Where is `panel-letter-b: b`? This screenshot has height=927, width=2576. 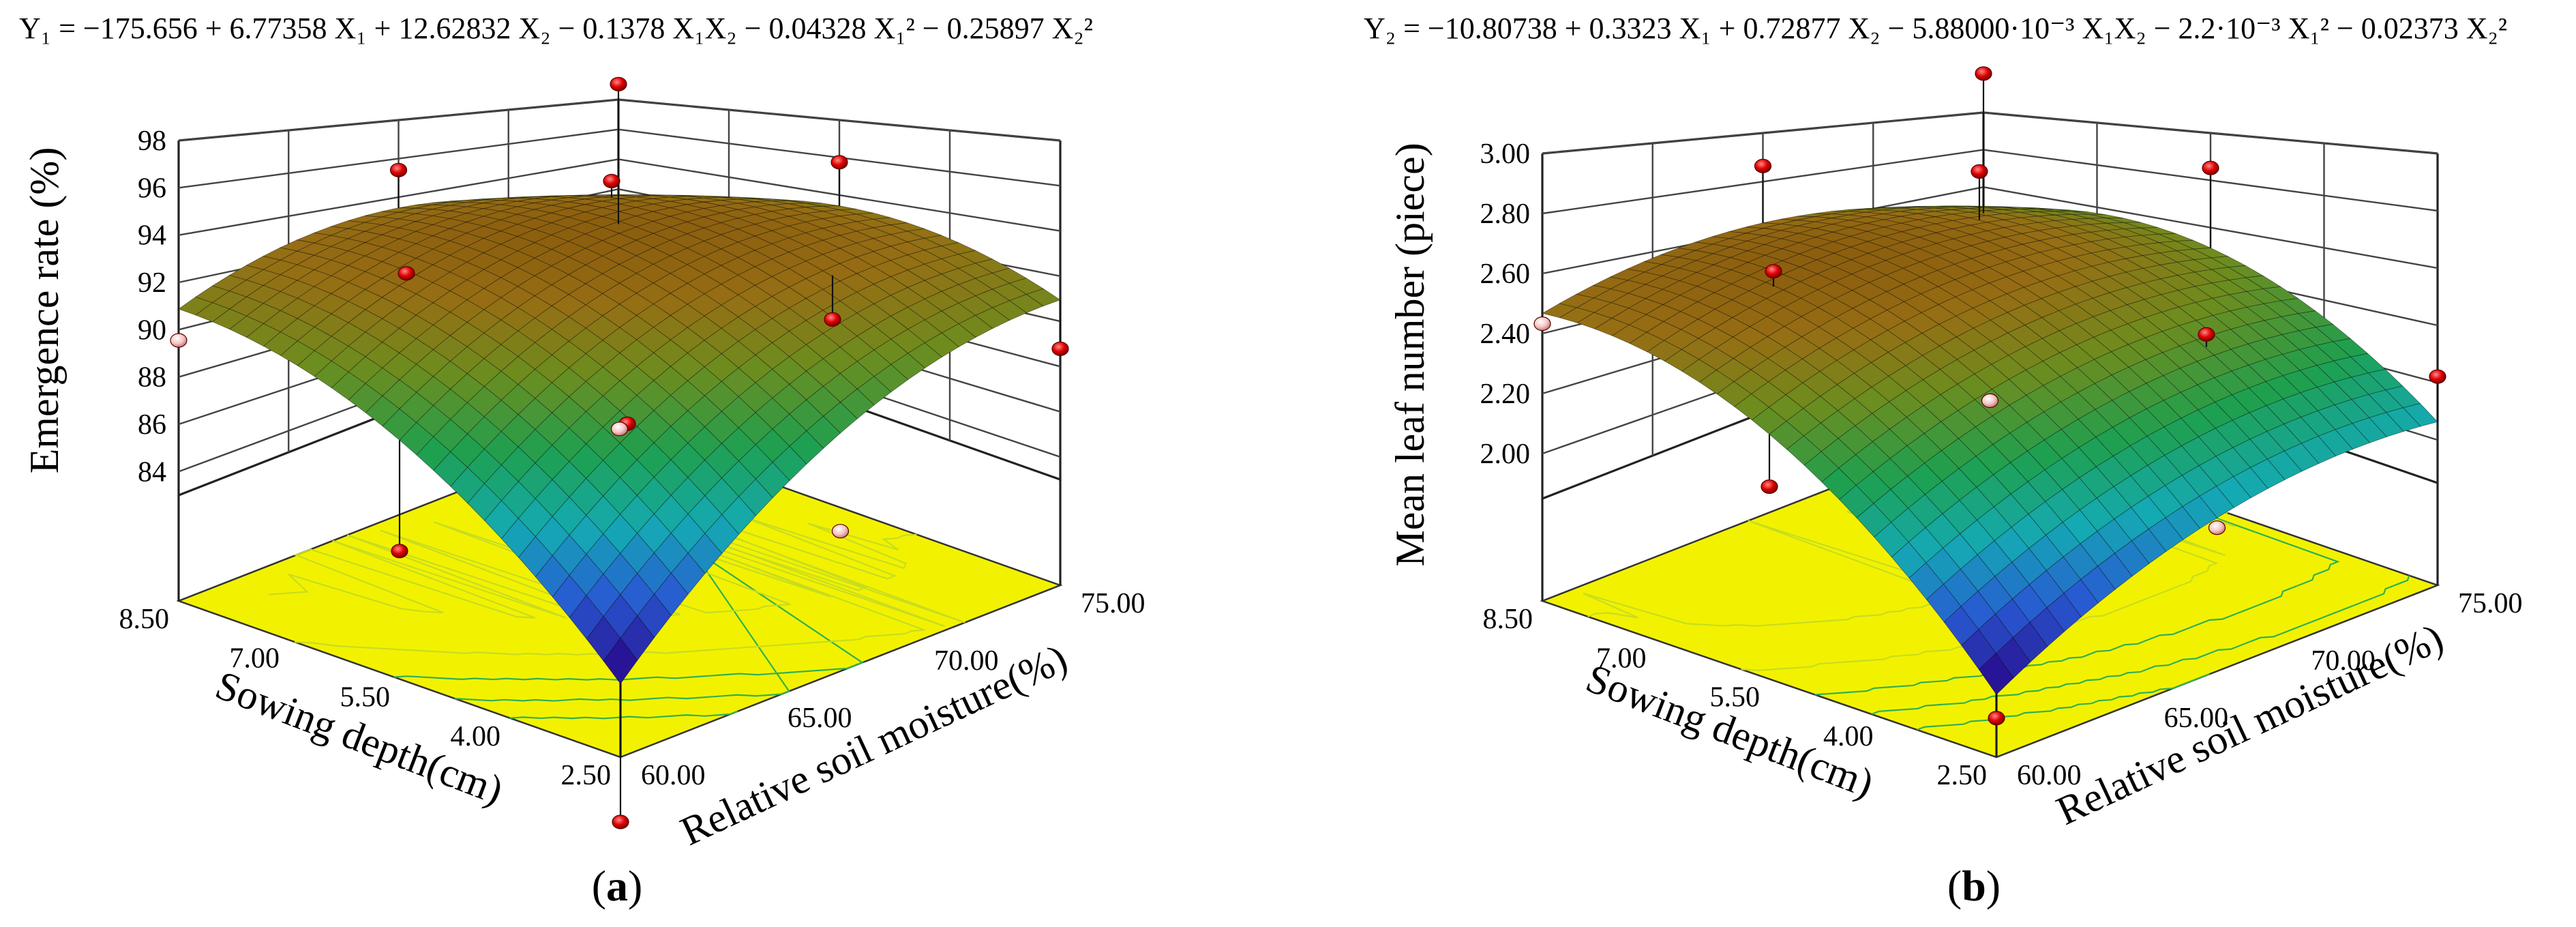
panel-letter-b: b is located at coordinates (1974, 886).